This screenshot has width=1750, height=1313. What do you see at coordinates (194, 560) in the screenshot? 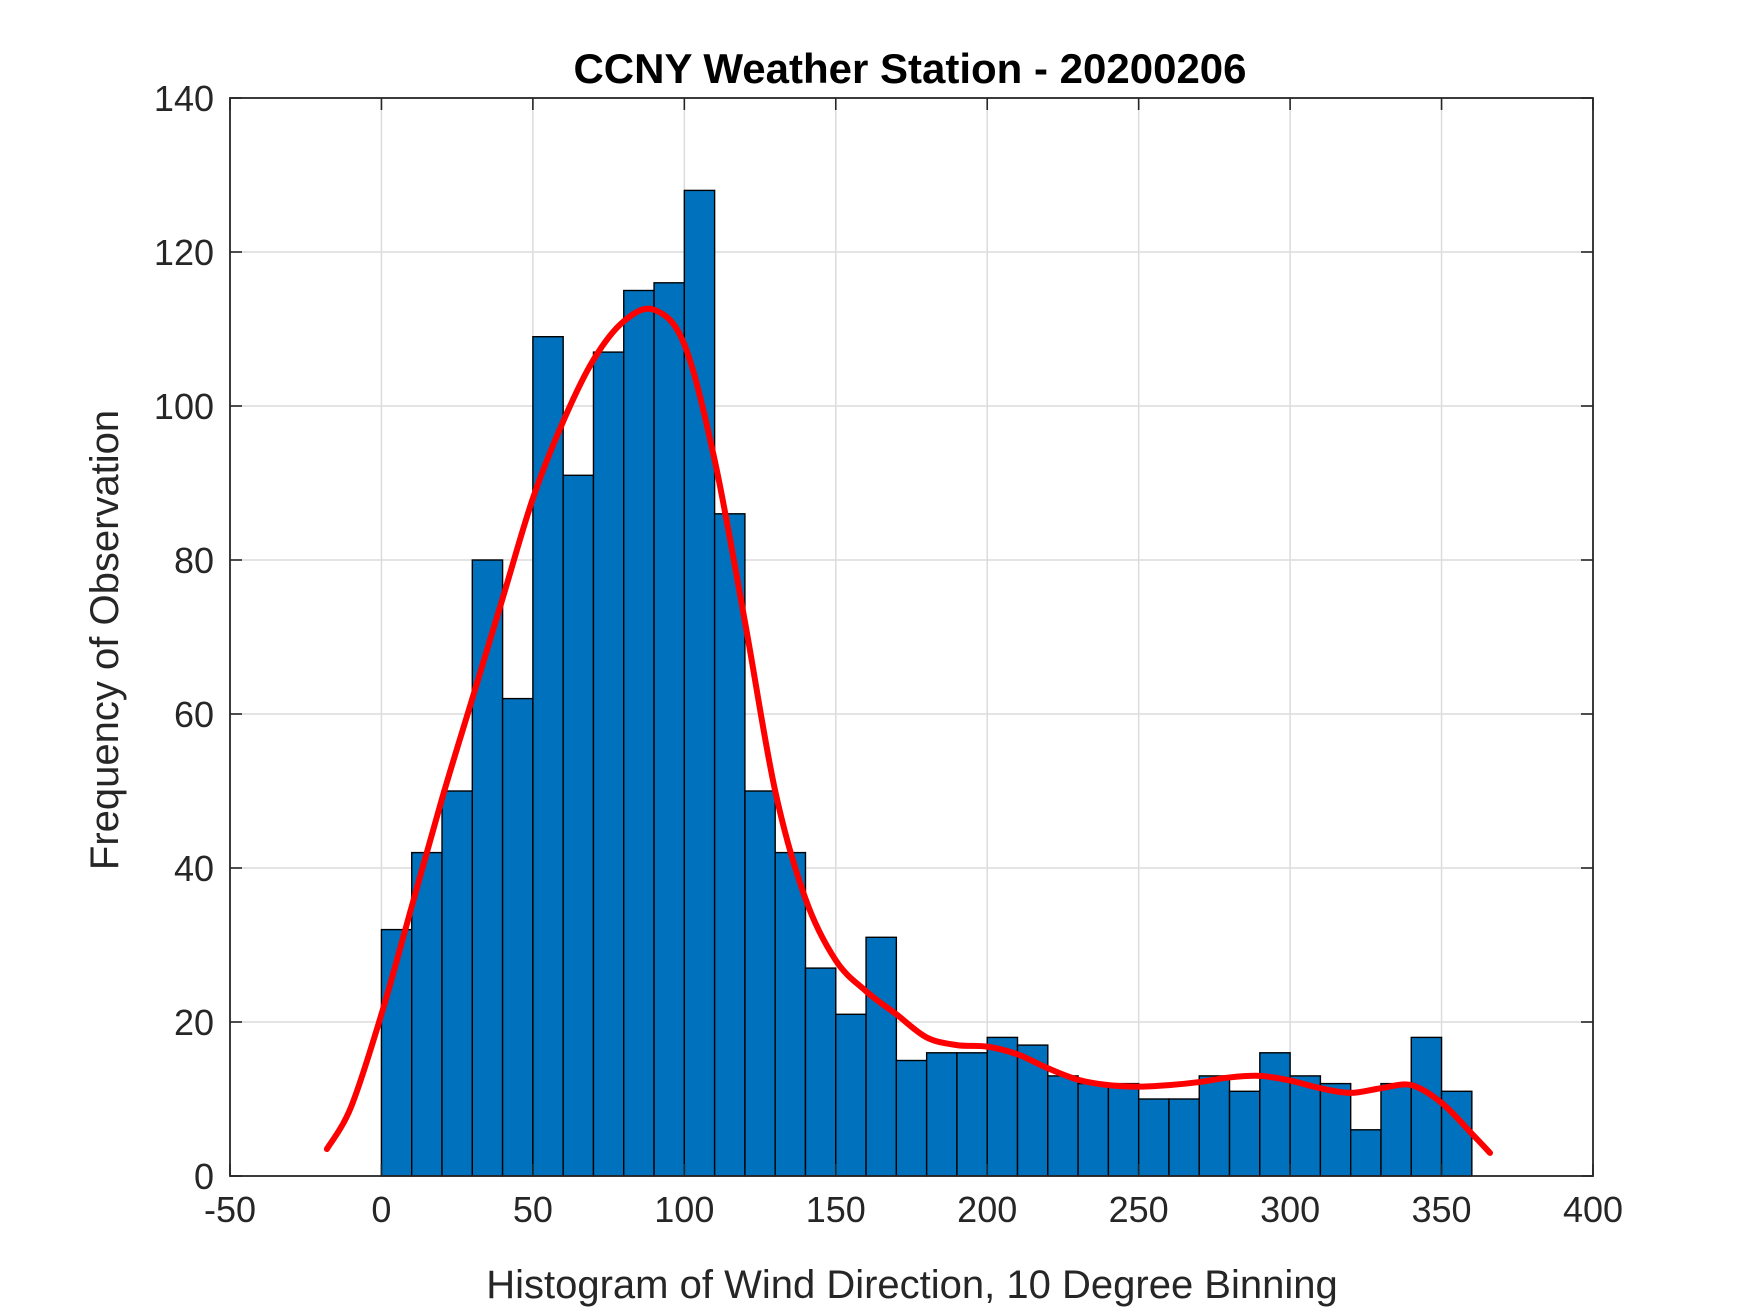
I see `y-tick-label: 80` at bounding box center [194, 560].